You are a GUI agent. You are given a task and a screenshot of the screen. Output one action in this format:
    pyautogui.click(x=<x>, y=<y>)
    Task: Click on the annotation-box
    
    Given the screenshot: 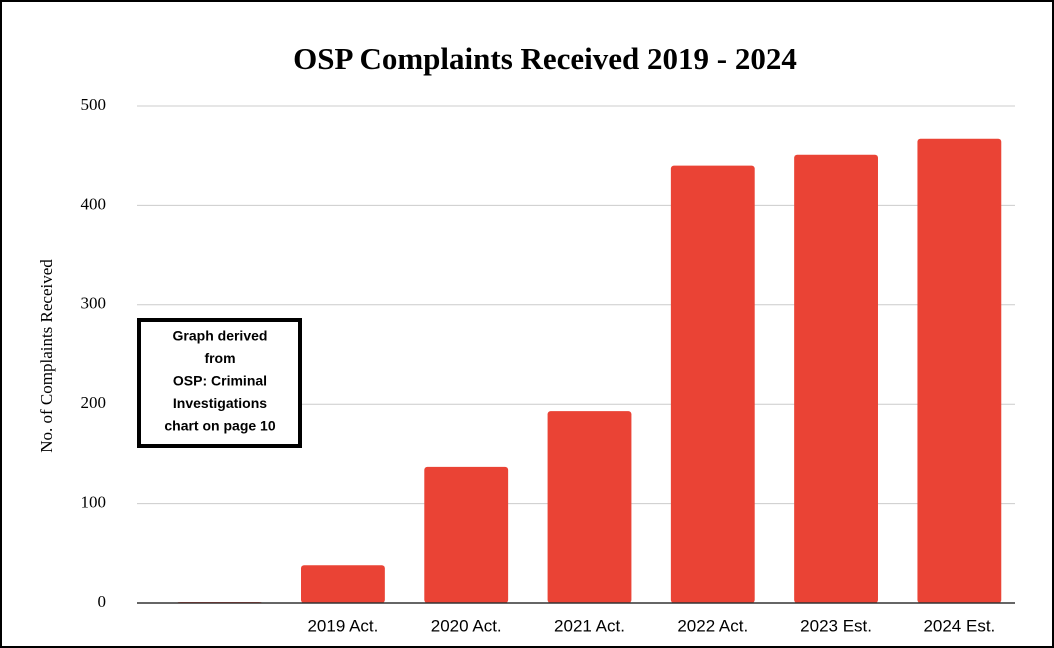 What is the action you would take?
    pyautogui.click(x=219, y=383)
    